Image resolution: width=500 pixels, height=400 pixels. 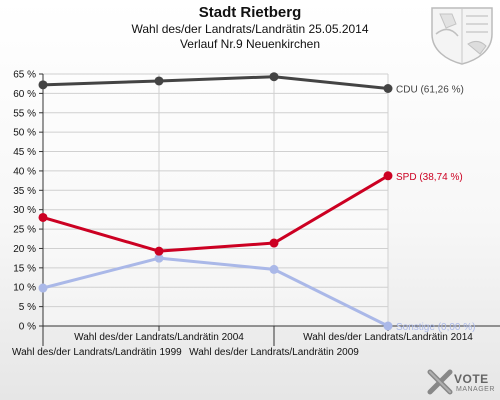 What do you see at coordinates (475, 389) in the screenshot?
I see `logo-text-manager: MANAGER` at bounding box center [475, 389].